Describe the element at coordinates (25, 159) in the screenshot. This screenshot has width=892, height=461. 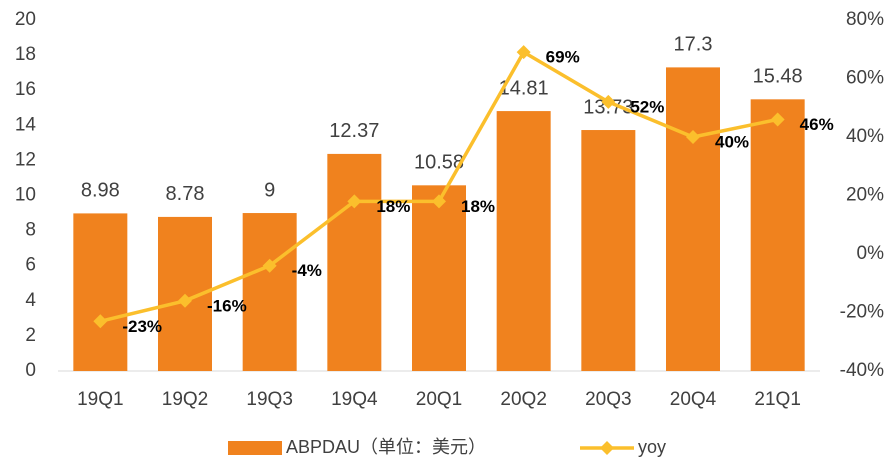
I see `y-tick-label: 12` at that location.